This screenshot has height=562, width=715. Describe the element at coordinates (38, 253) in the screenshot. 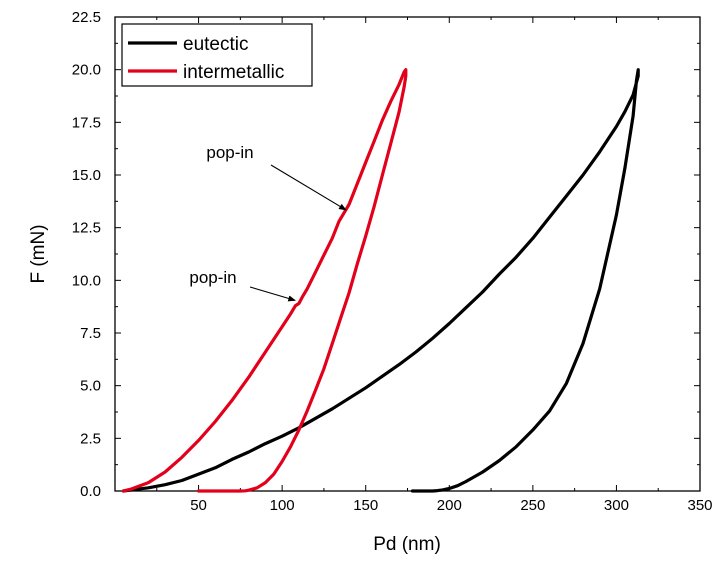

I see `y-axis-title: F (mN)` at that location.